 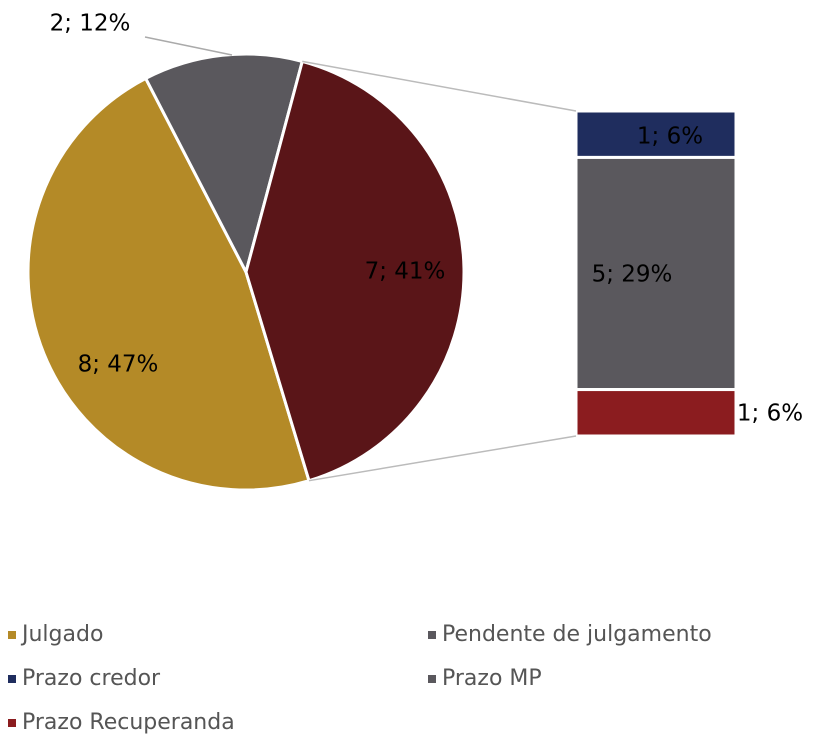 What do you see at coordinates (128, 722) in the screenshot?
I see `legend-label: Prazo Recuperanda` at bounding box center [128, 722].